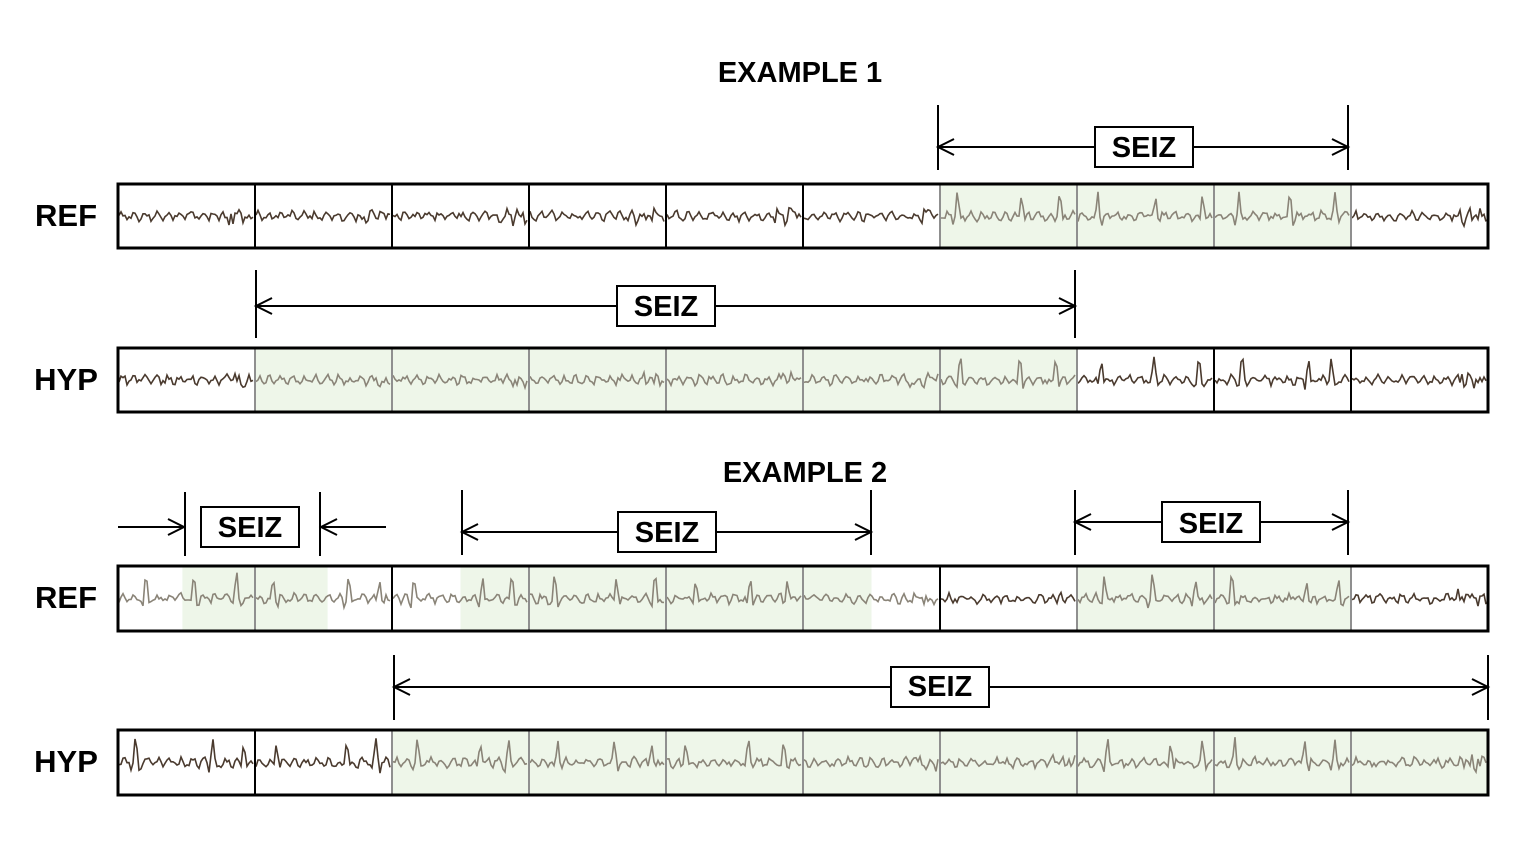 The image size is (1534, 842). I want to click on ex1-hyp-seiz-label-box, so click(666, 306).